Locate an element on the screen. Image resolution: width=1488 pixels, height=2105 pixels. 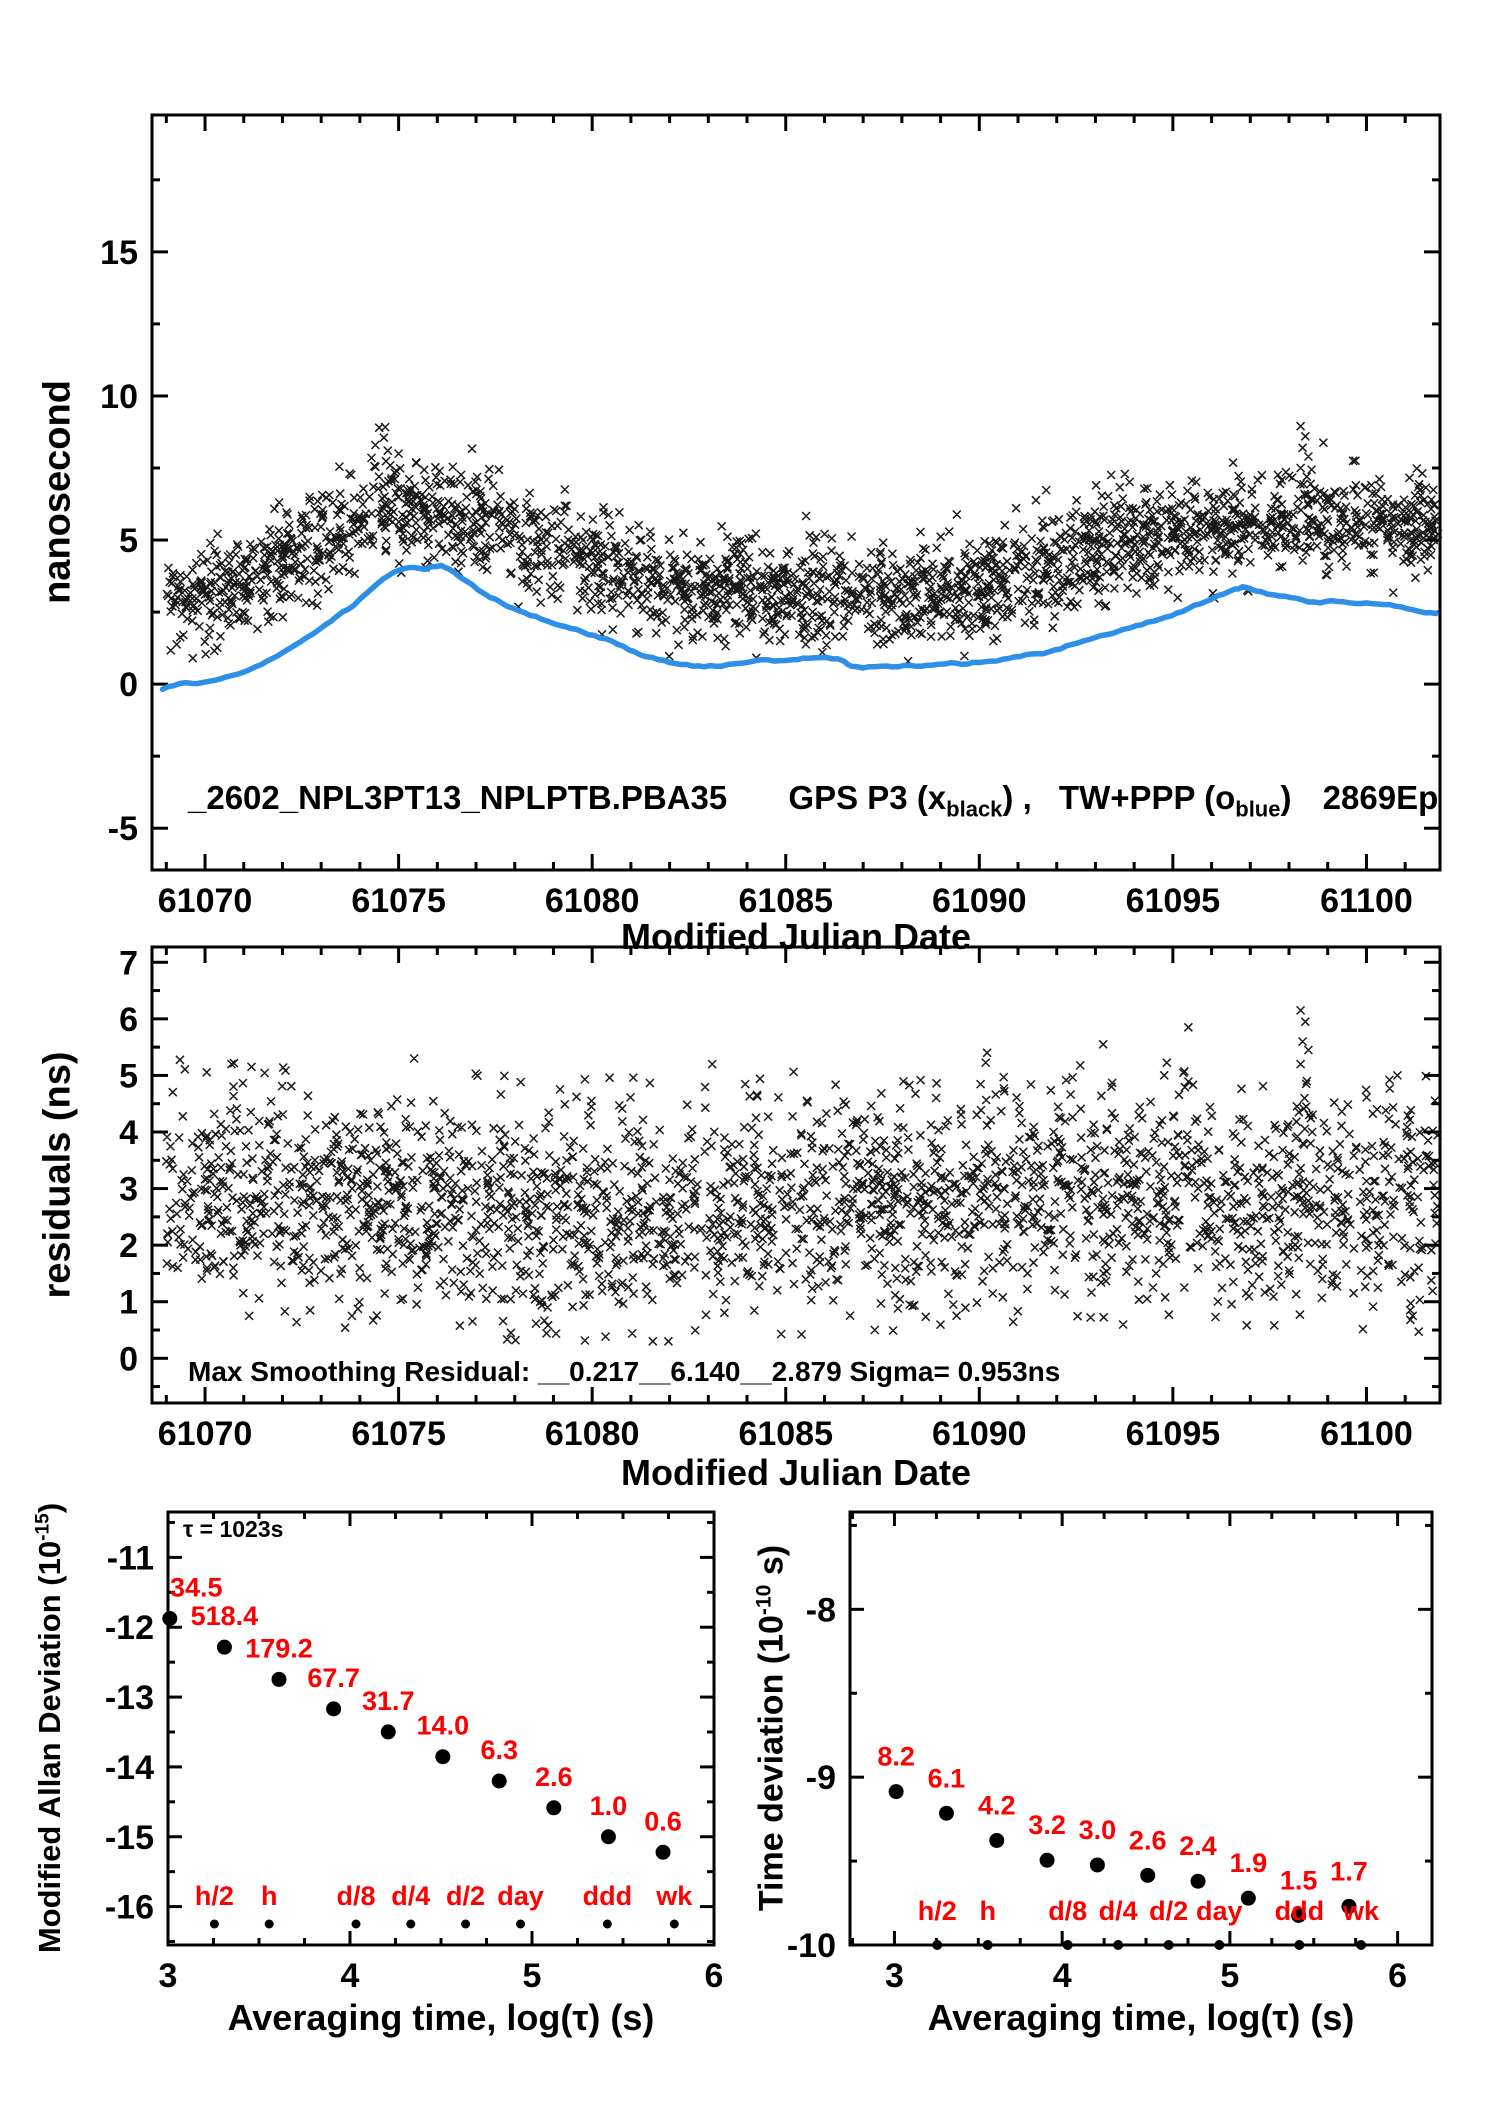
x-tick-label: 3 is located at coordinates (894, 1976).